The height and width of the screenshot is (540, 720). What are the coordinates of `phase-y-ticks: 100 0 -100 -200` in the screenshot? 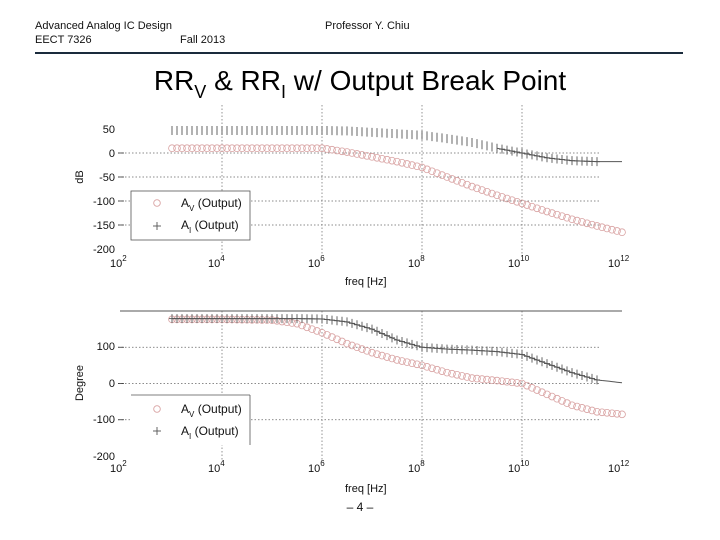 It's located at (104, 402).